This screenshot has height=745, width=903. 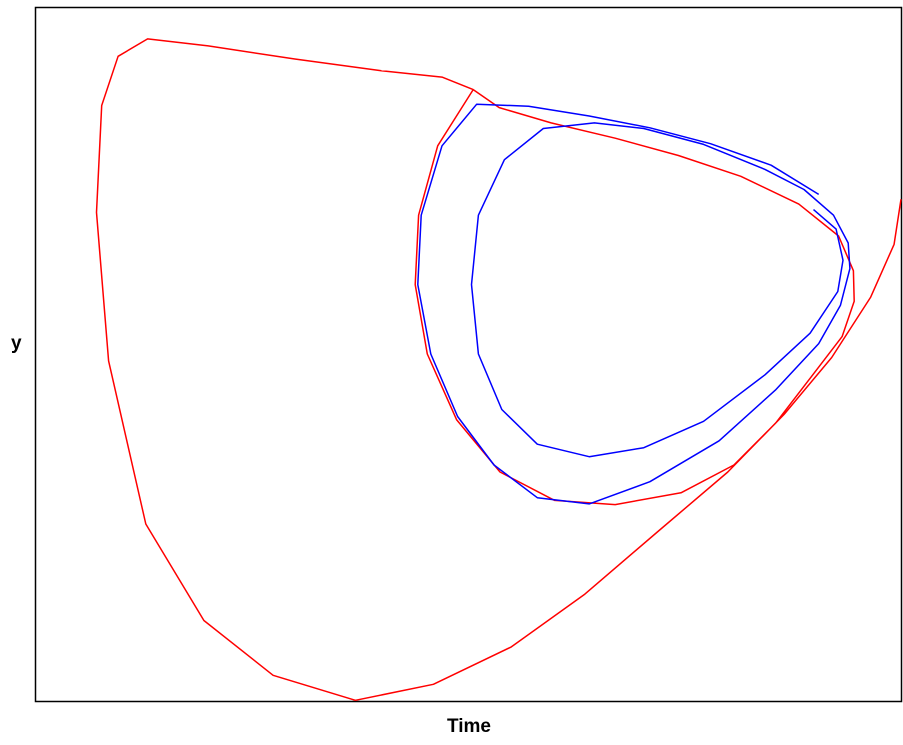 What do you see at coordinates (16, 343) in the screenshot?
I see `y-axis-label: y` at bounding box center [16, 343].